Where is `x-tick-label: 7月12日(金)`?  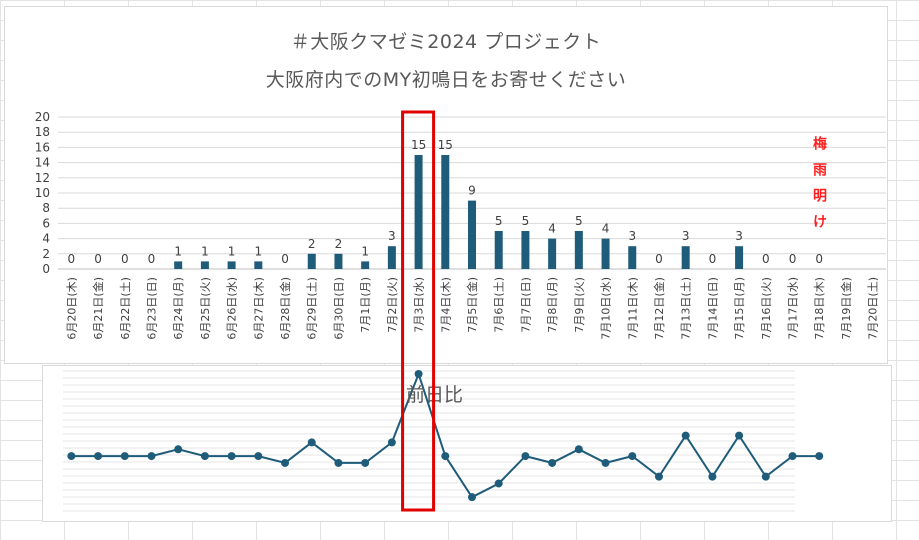 x-tick-label: 7月12日(金) is located at coordinates (659, 308).